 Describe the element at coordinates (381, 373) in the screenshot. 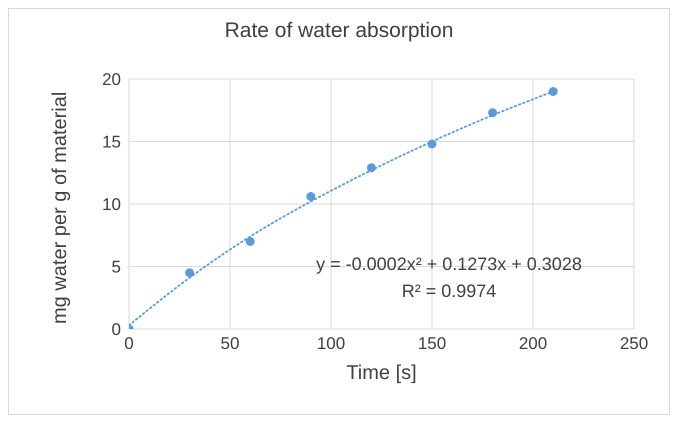

I see `x-axis-title: Time [s]` at that location.